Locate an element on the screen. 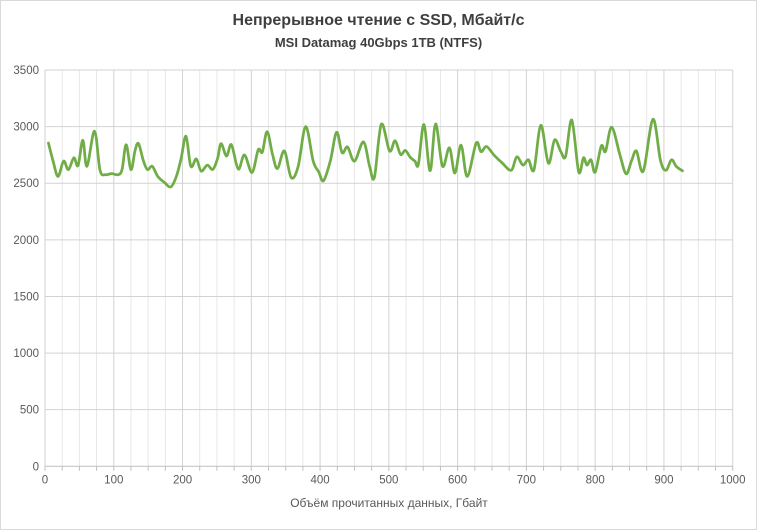  x-tick-label: 100 is located at coordinates (113, 480).